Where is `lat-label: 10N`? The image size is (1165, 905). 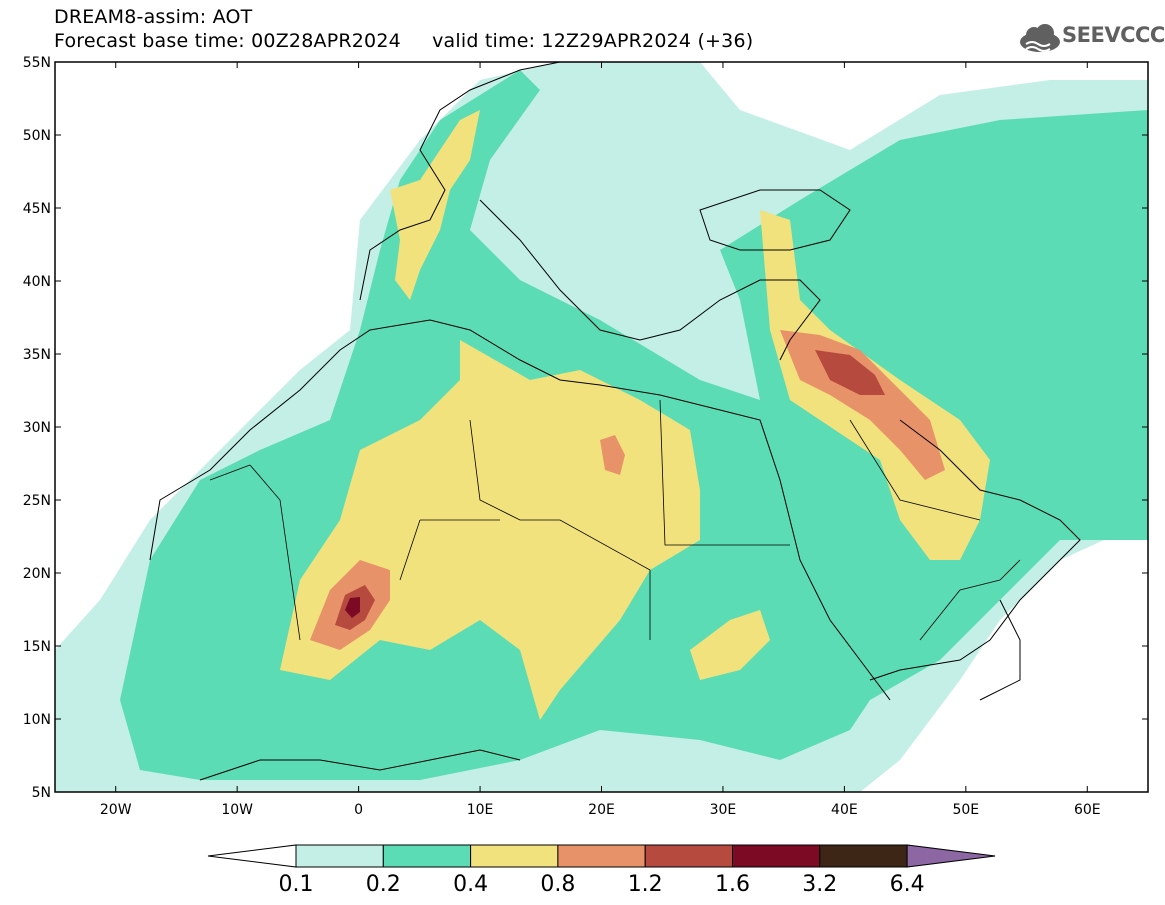
lat-label: 10N is located at coordinates (37, 720).